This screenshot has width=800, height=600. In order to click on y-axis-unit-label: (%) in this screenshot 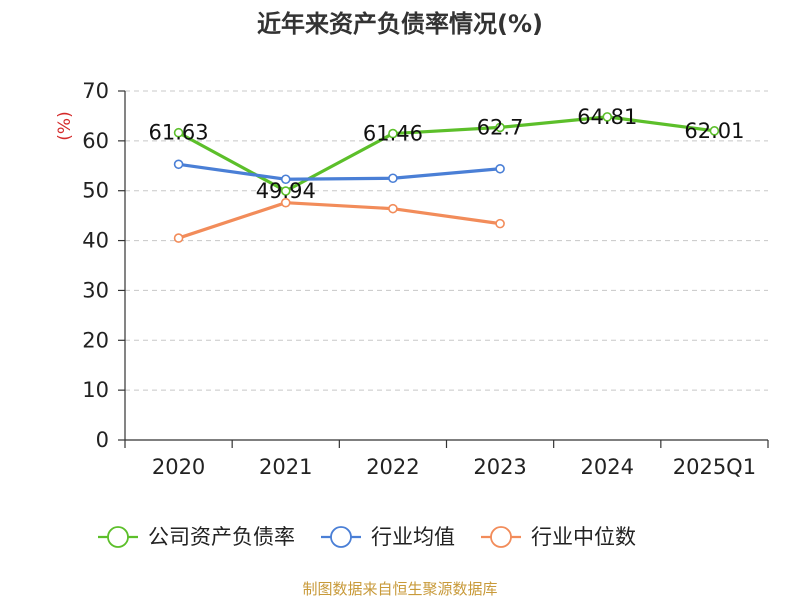, I will do `click(65, 125)`.